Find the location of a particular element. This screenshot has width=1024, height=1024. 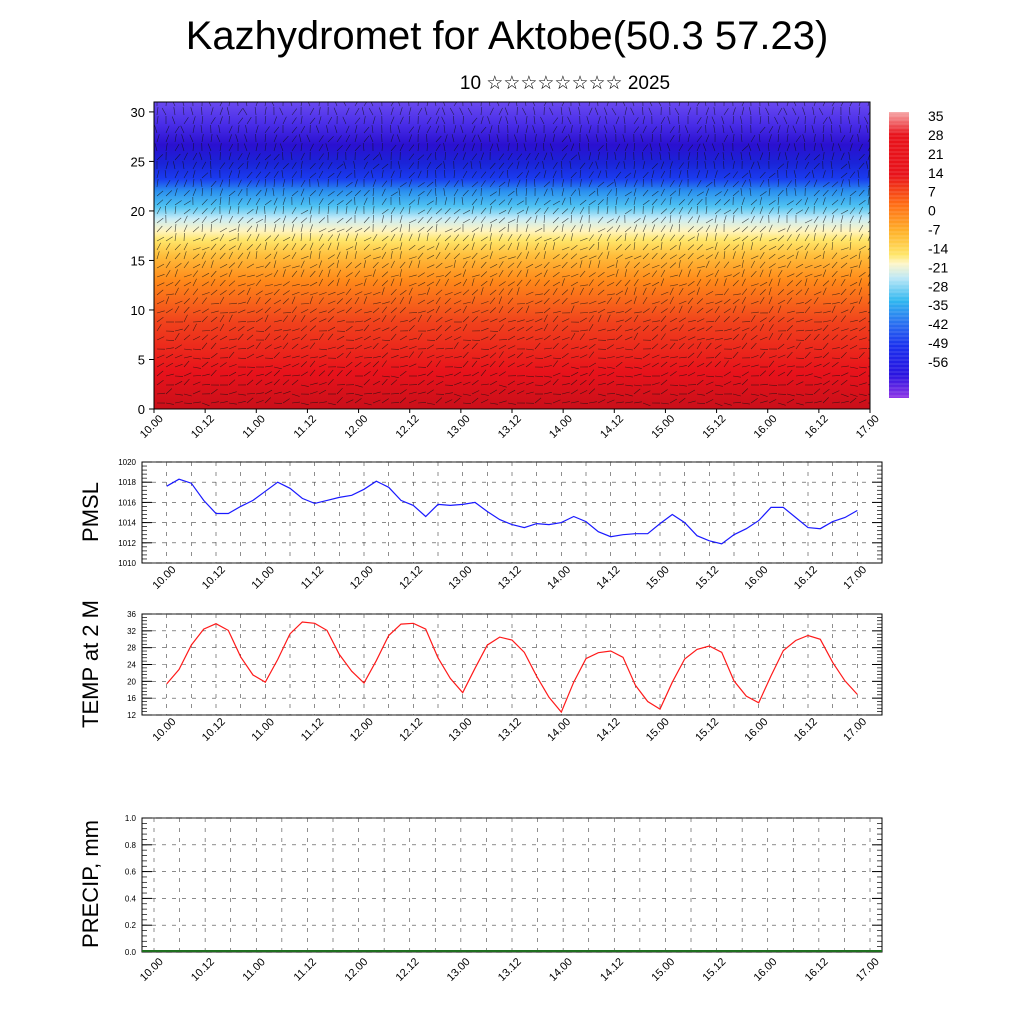

y-tick-label: 28 is located at coordinates (131, 648).